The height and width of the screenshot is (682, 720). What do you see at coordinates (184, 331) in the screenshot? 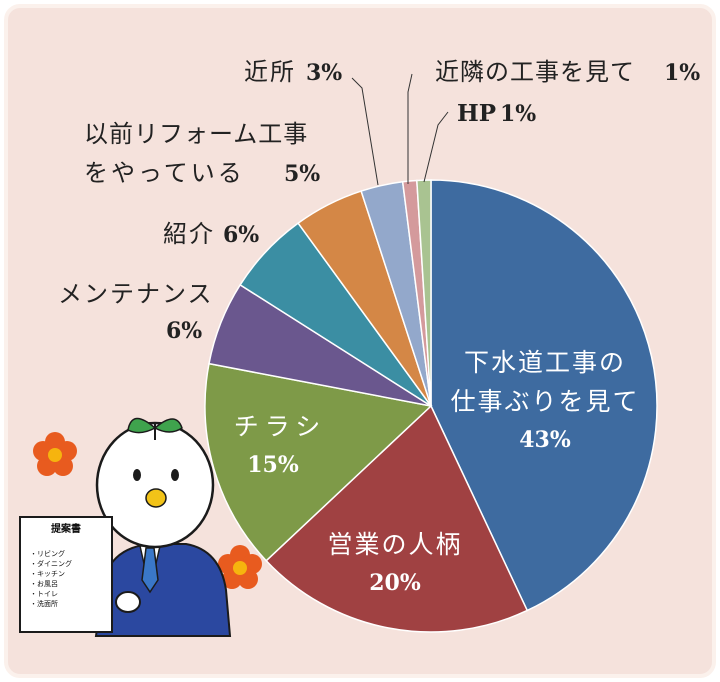
I see `pct-maintenance: 6%` at bounding box center [184, 331].